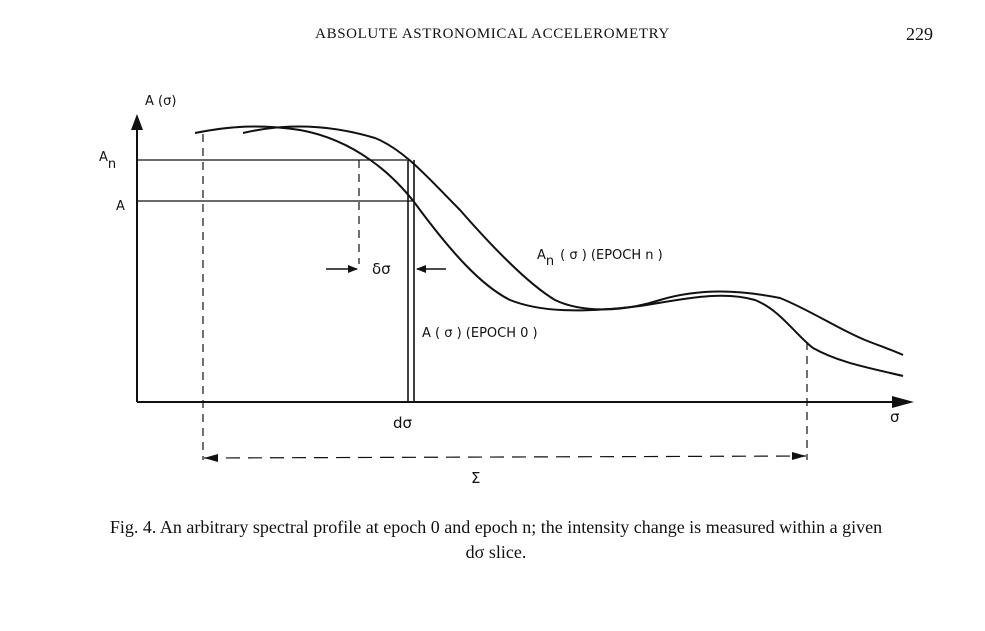 The height and width of the screenshot is (631, 985). I want to click on range-arrow-right-icon, so click(799, 456).